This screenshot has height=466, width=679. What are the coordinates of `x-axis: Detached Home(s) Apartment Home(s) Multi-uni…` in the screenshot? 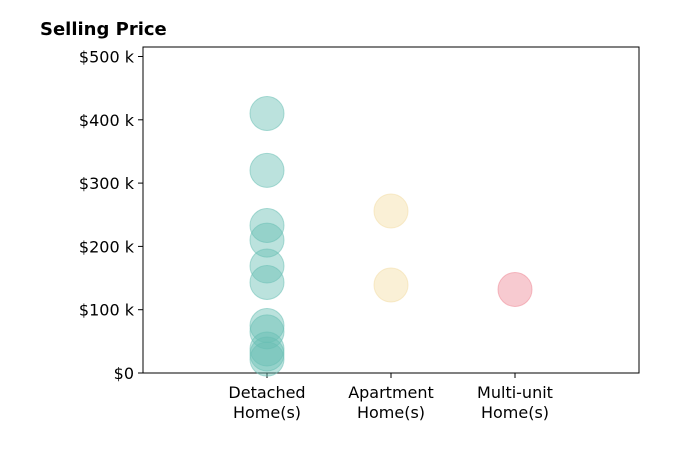 It's located at (390, 397).